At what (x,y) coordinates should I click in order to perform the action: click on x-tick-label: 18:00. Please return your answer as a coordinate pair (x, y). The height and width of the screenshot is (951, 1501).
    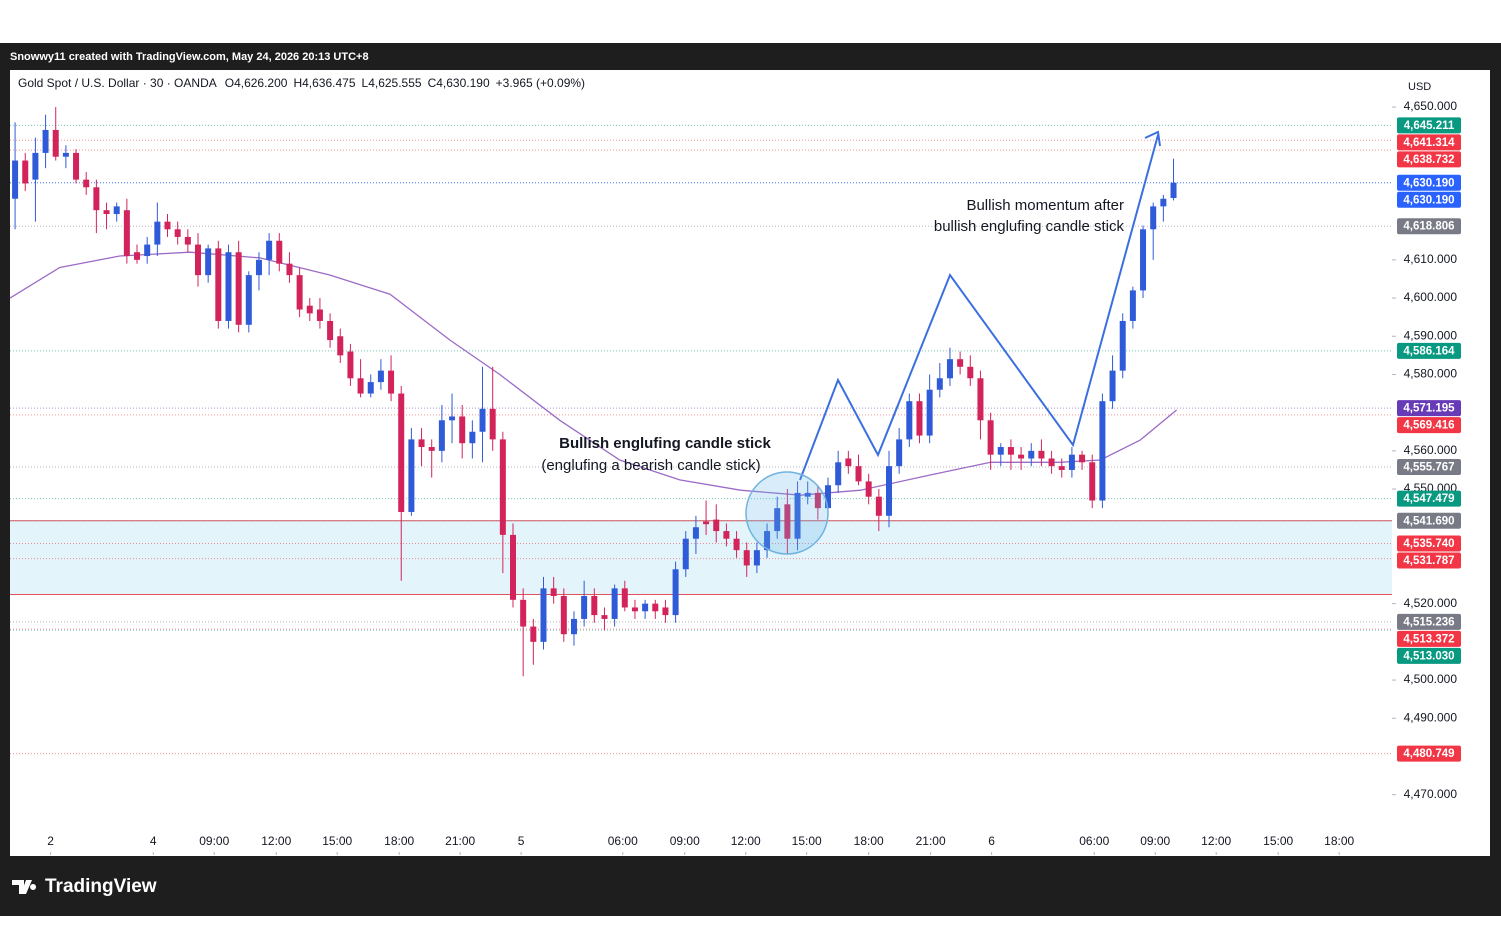
    Looking at the image, I should click on (399, 841).